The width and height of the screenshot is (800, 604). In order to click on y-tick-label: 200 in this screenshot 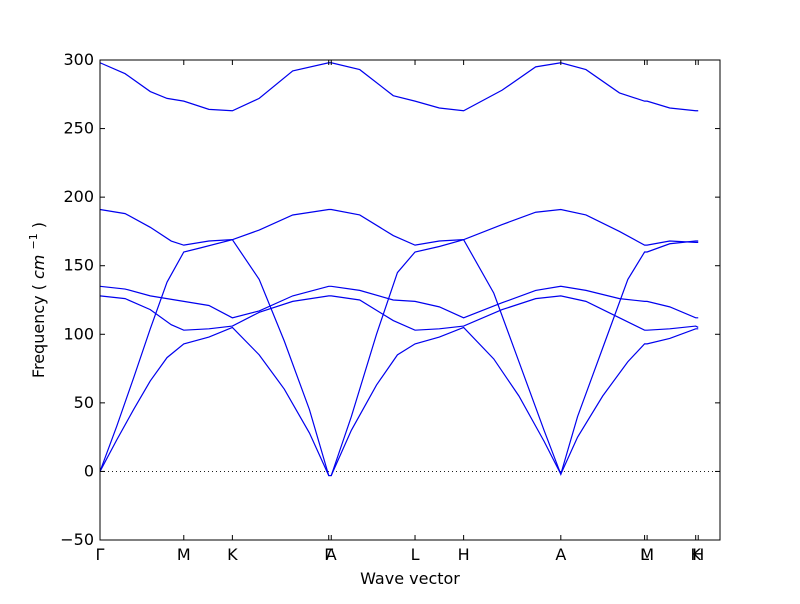, I will do `click(78, 196)`.